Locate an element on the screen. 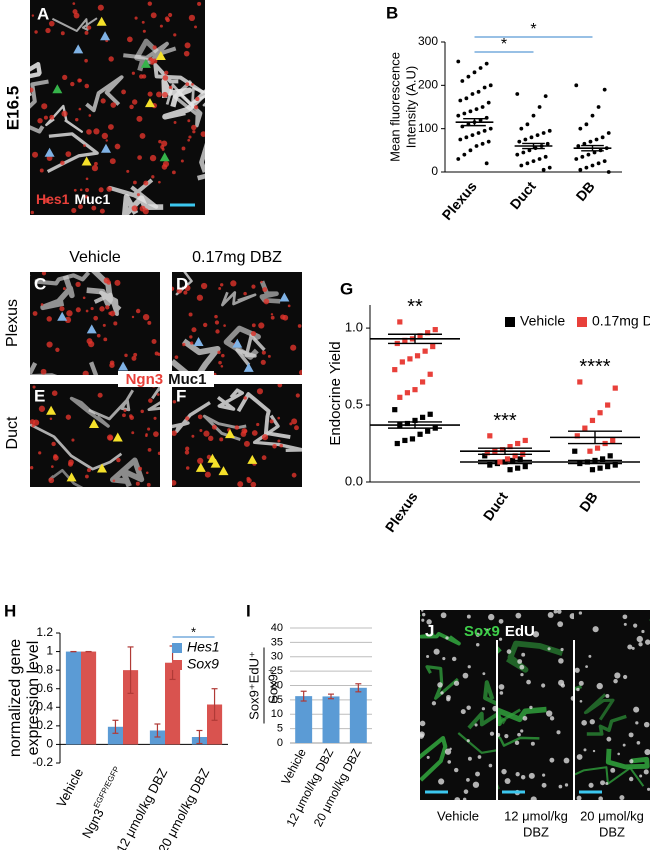  category-name: Plexus is located at coordinates (400, 511).